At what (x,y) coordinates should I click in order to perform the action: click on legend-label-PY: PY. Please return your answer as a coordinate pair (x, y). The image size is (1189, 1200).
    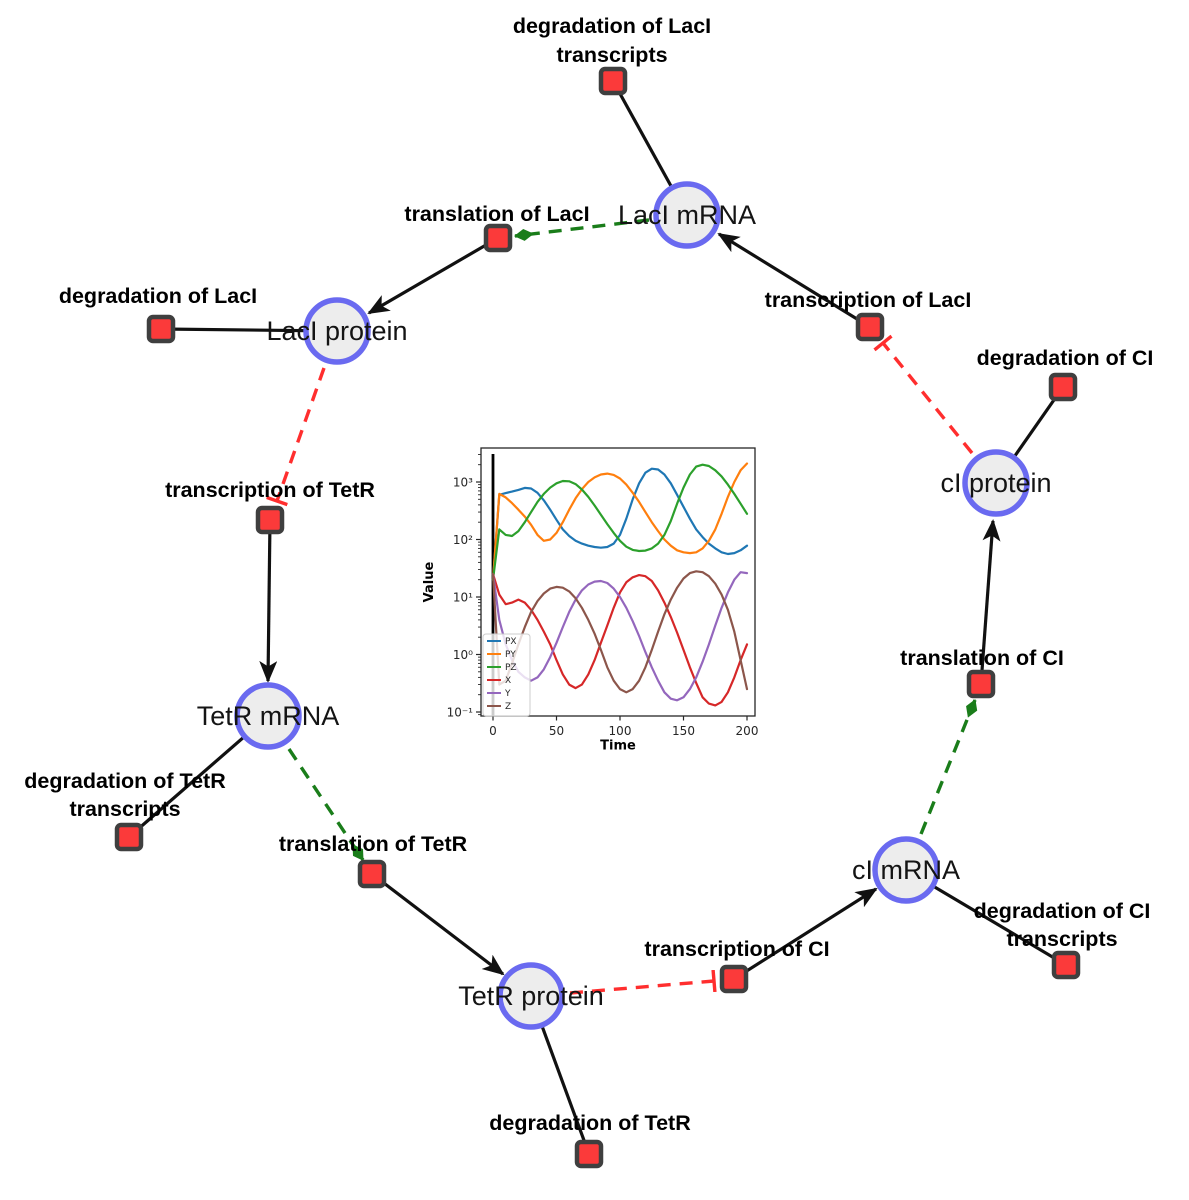
    Looking at the image, I should click on (510, 655).